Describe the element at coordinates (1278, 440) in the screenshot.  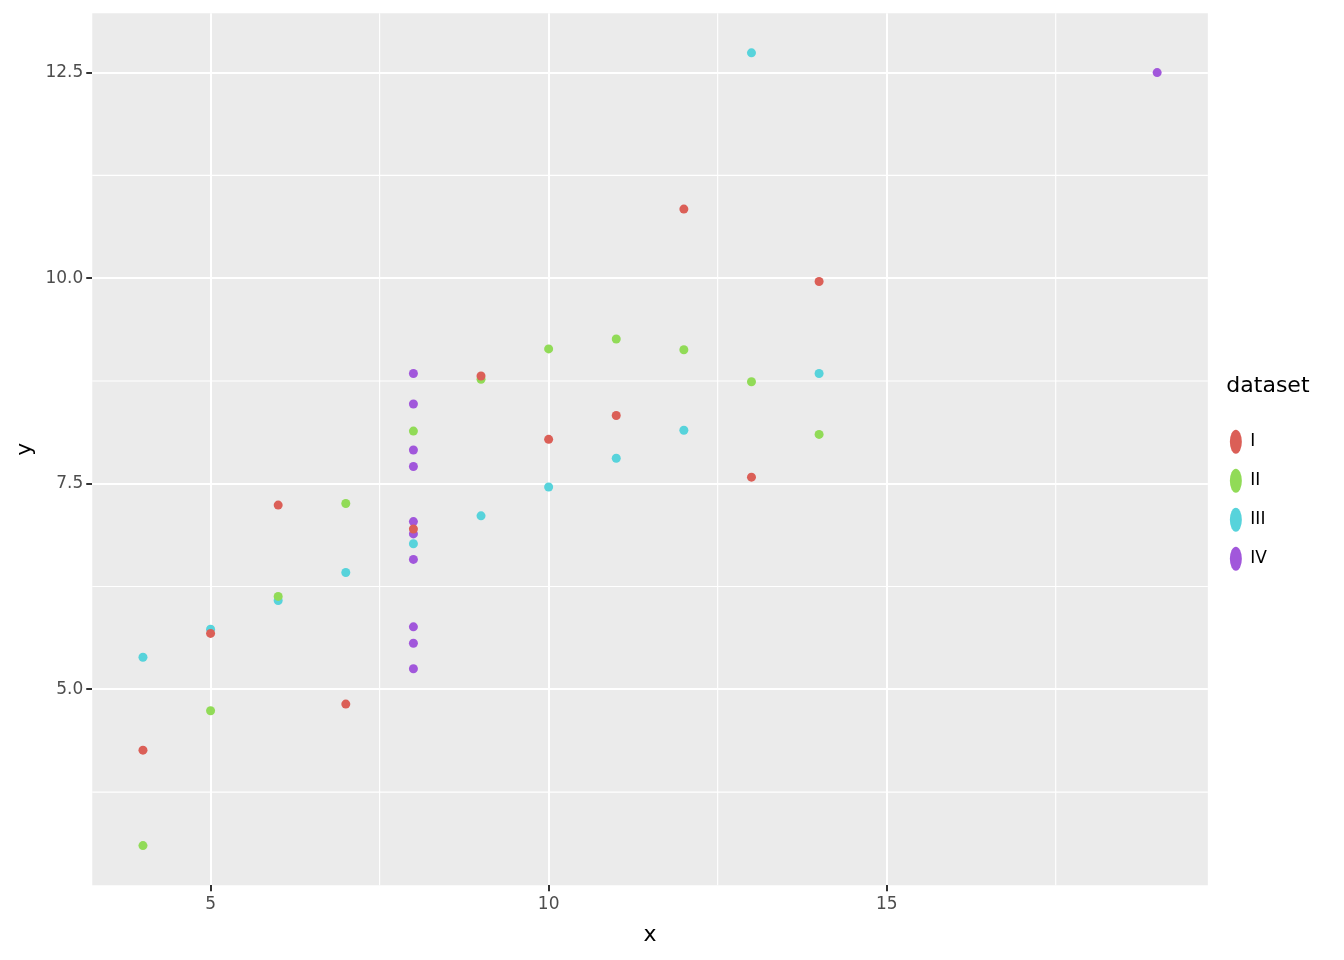
I see `legend-label: I` at that location.